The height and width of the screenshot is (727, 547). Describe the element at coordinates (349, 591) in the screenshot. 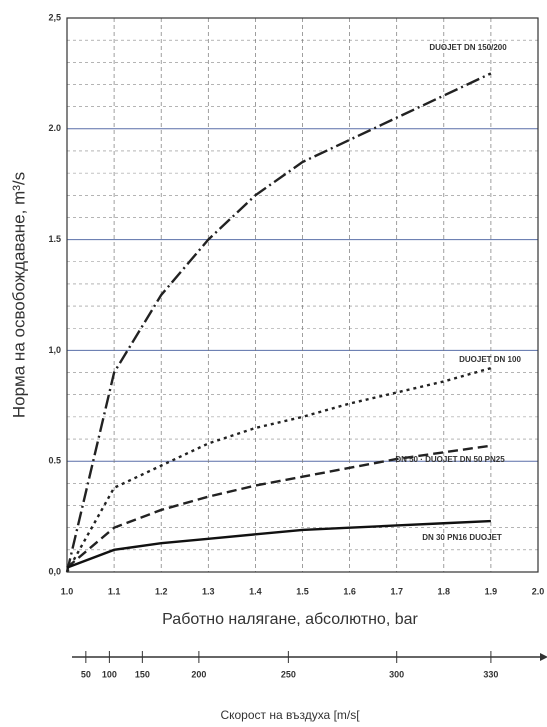

I see `x-tick-label: 1.6` at that location.